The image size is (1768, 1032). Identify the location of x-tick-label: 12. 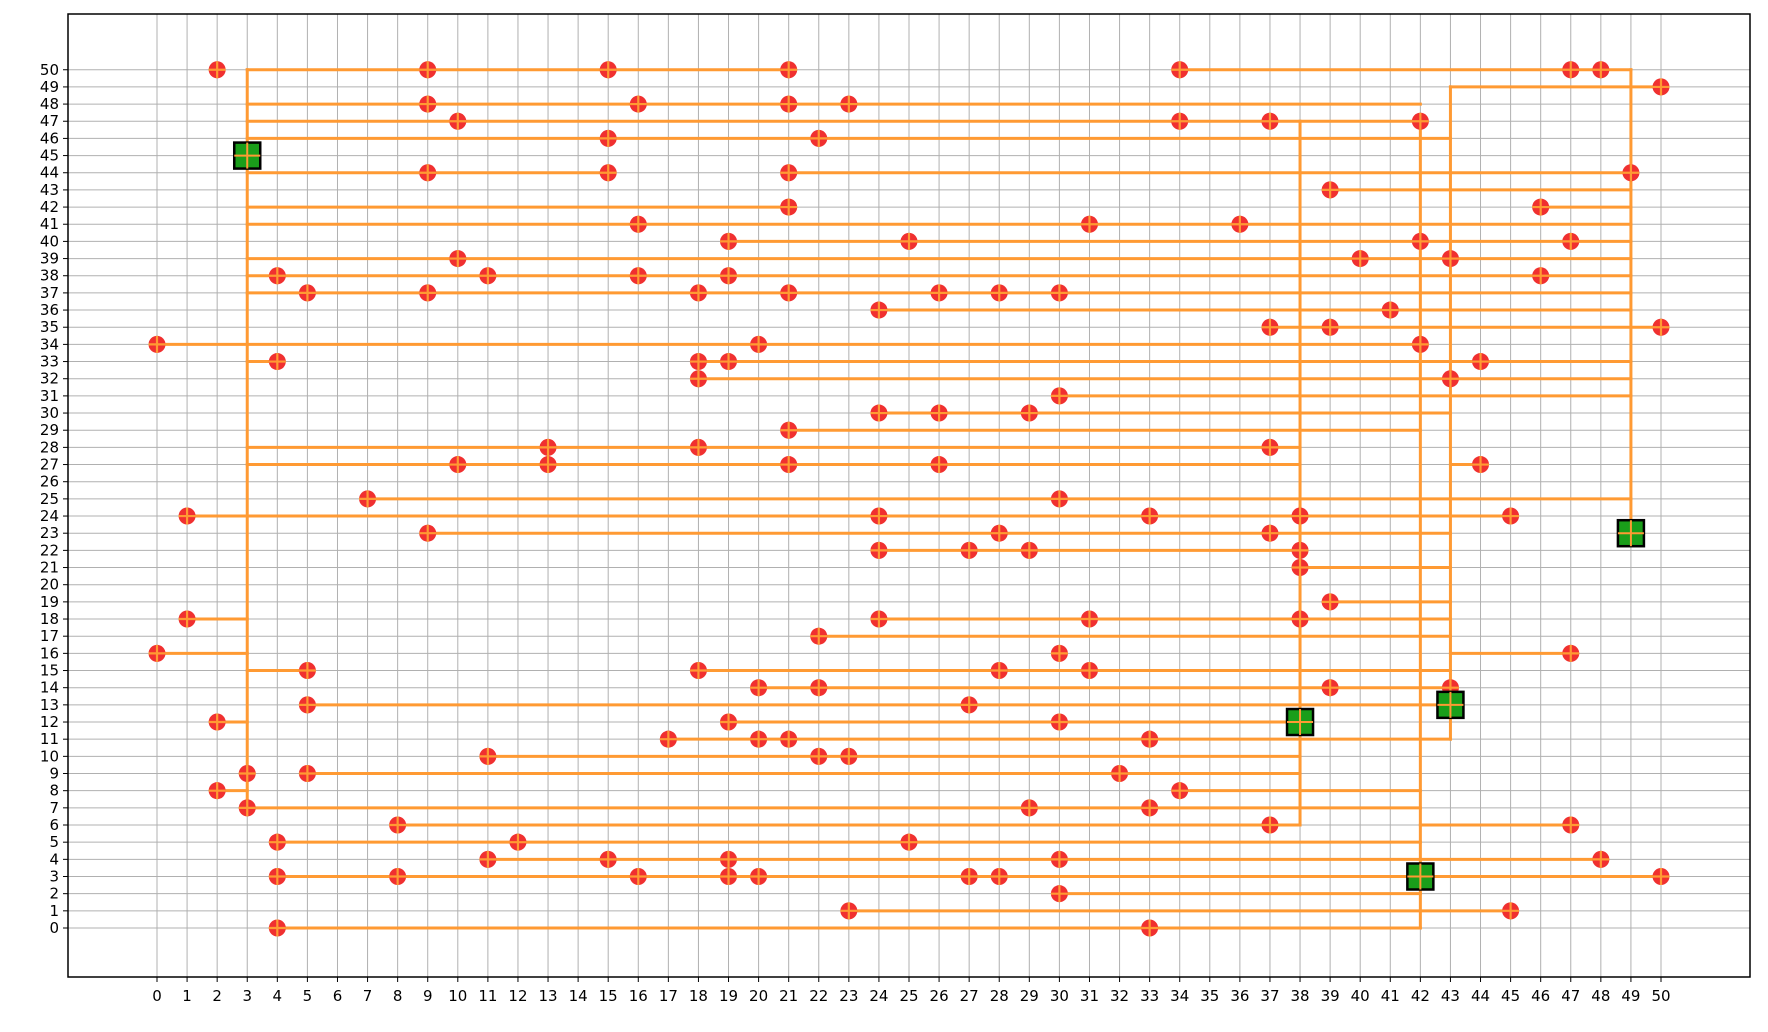
(517, 996).